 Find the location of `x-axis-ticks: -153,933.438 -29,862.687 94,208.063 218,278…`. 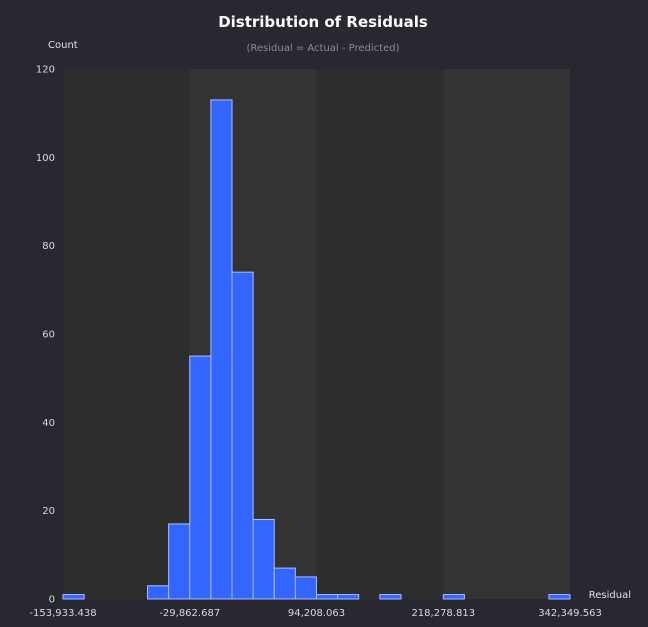

x-axis-ticks: -153,933.438 -29,862.687 94,208.063 218,278… is located at coordinates (315, 613).